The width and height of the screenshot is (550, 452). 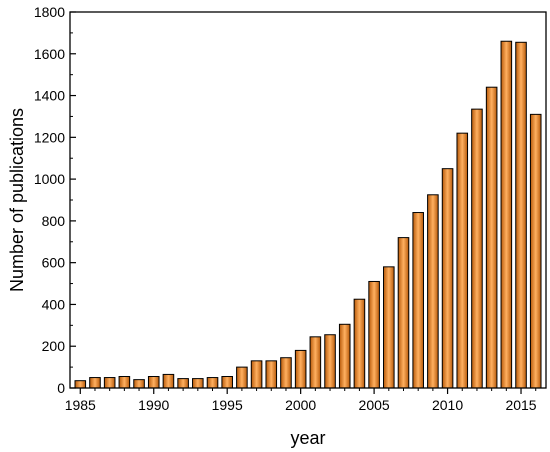 I want to click on bar-1992, so click(x=183, y=383).